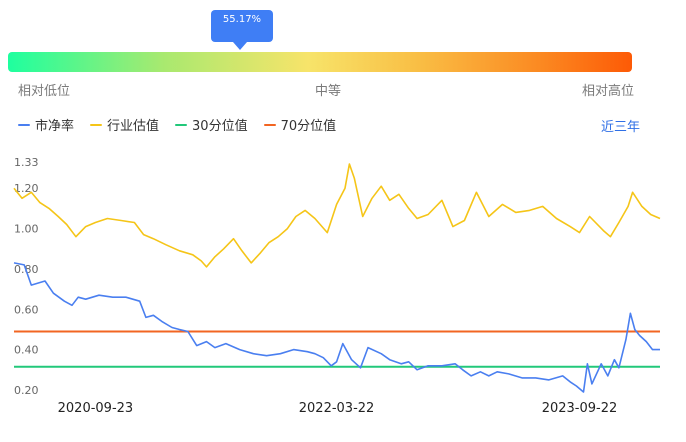 This screenshot has height=442, width=686. What do you see at coordinates (620, 127) in the screenshot?
I see `range-selector-link: 近三年` at bounding box center [620, 127].